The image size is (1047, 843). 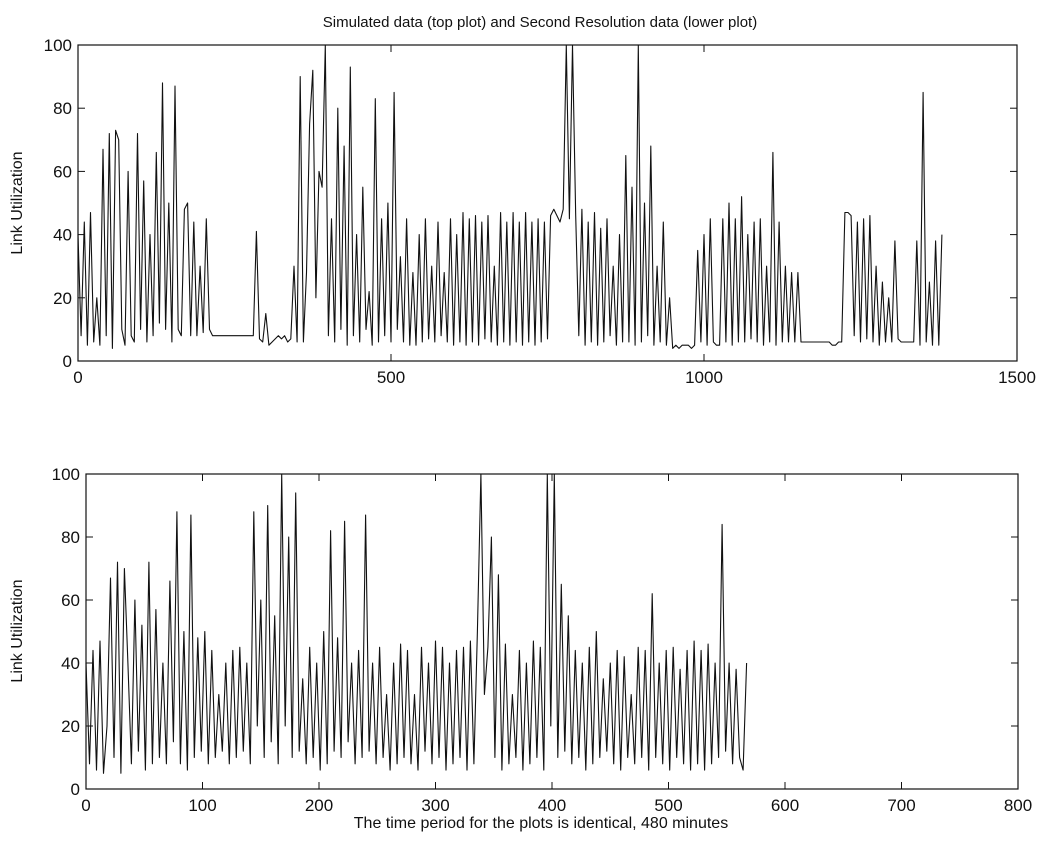 What do you see at coordinates (85, 805) in the screenshot?
I see `lower-plot-xtick-label: 0` at bounding box center [85, 805].